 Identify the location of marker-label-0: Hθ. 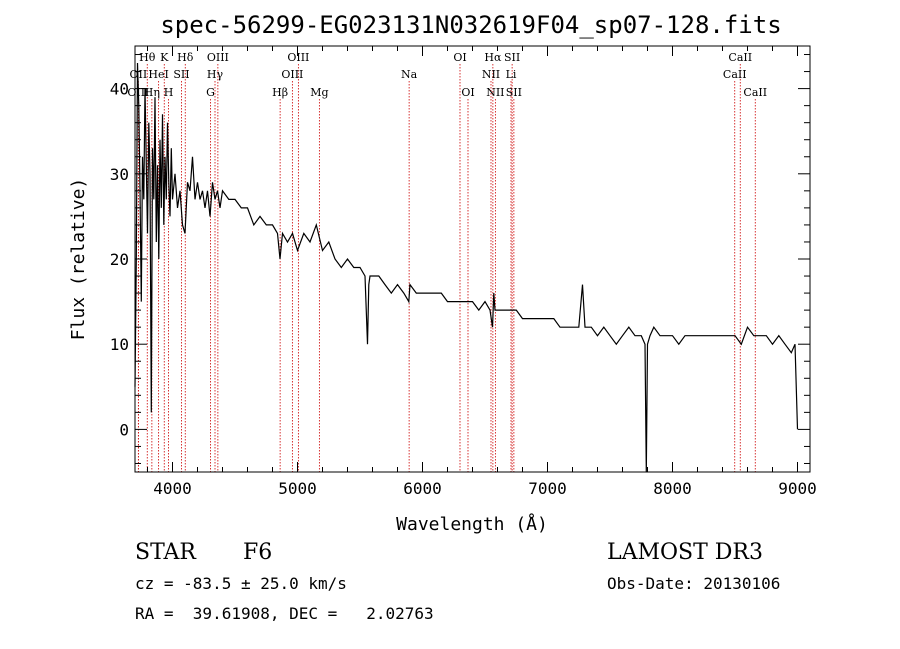
(147, 57).